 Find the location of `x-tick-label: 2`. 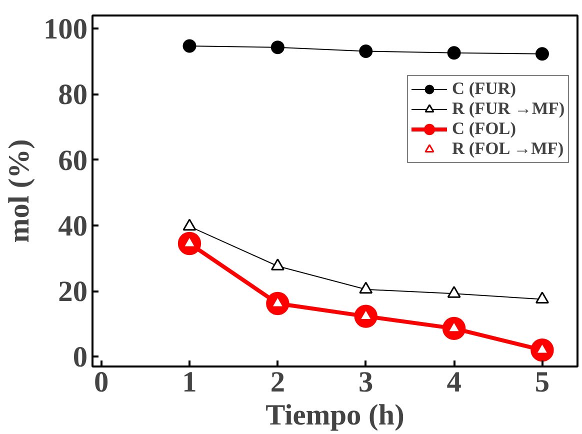

x-tick-label: 2 is located at coordinates (278, 382).